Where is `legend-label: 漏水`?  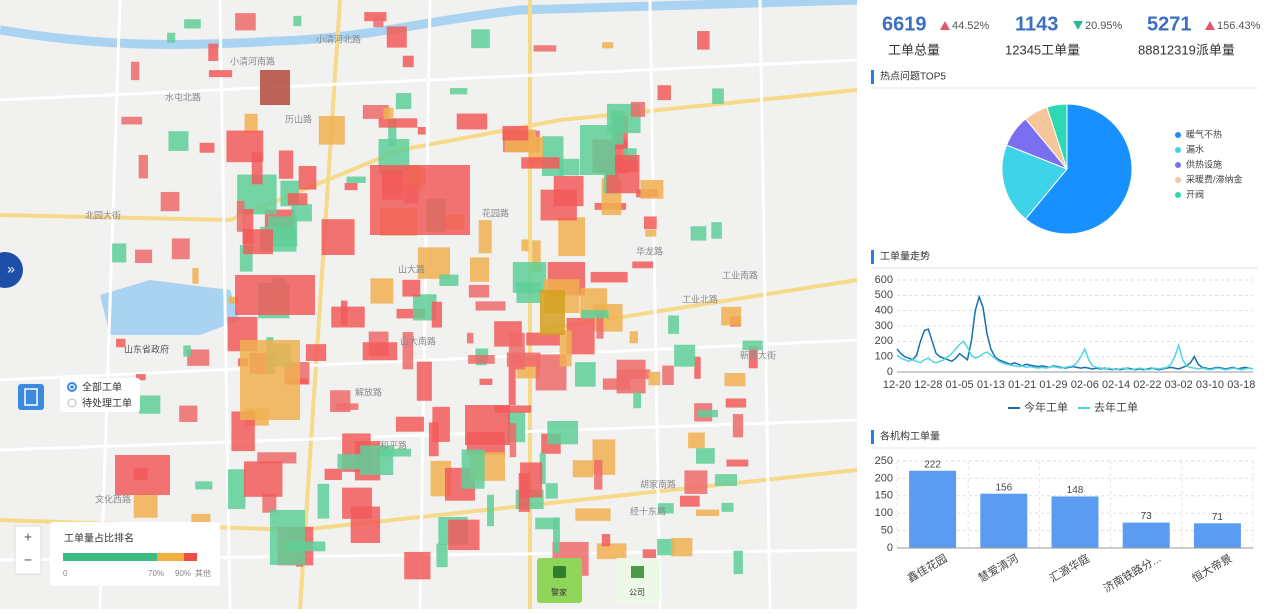
legend-label: 漏水 is located at coordinates (1195, 148).